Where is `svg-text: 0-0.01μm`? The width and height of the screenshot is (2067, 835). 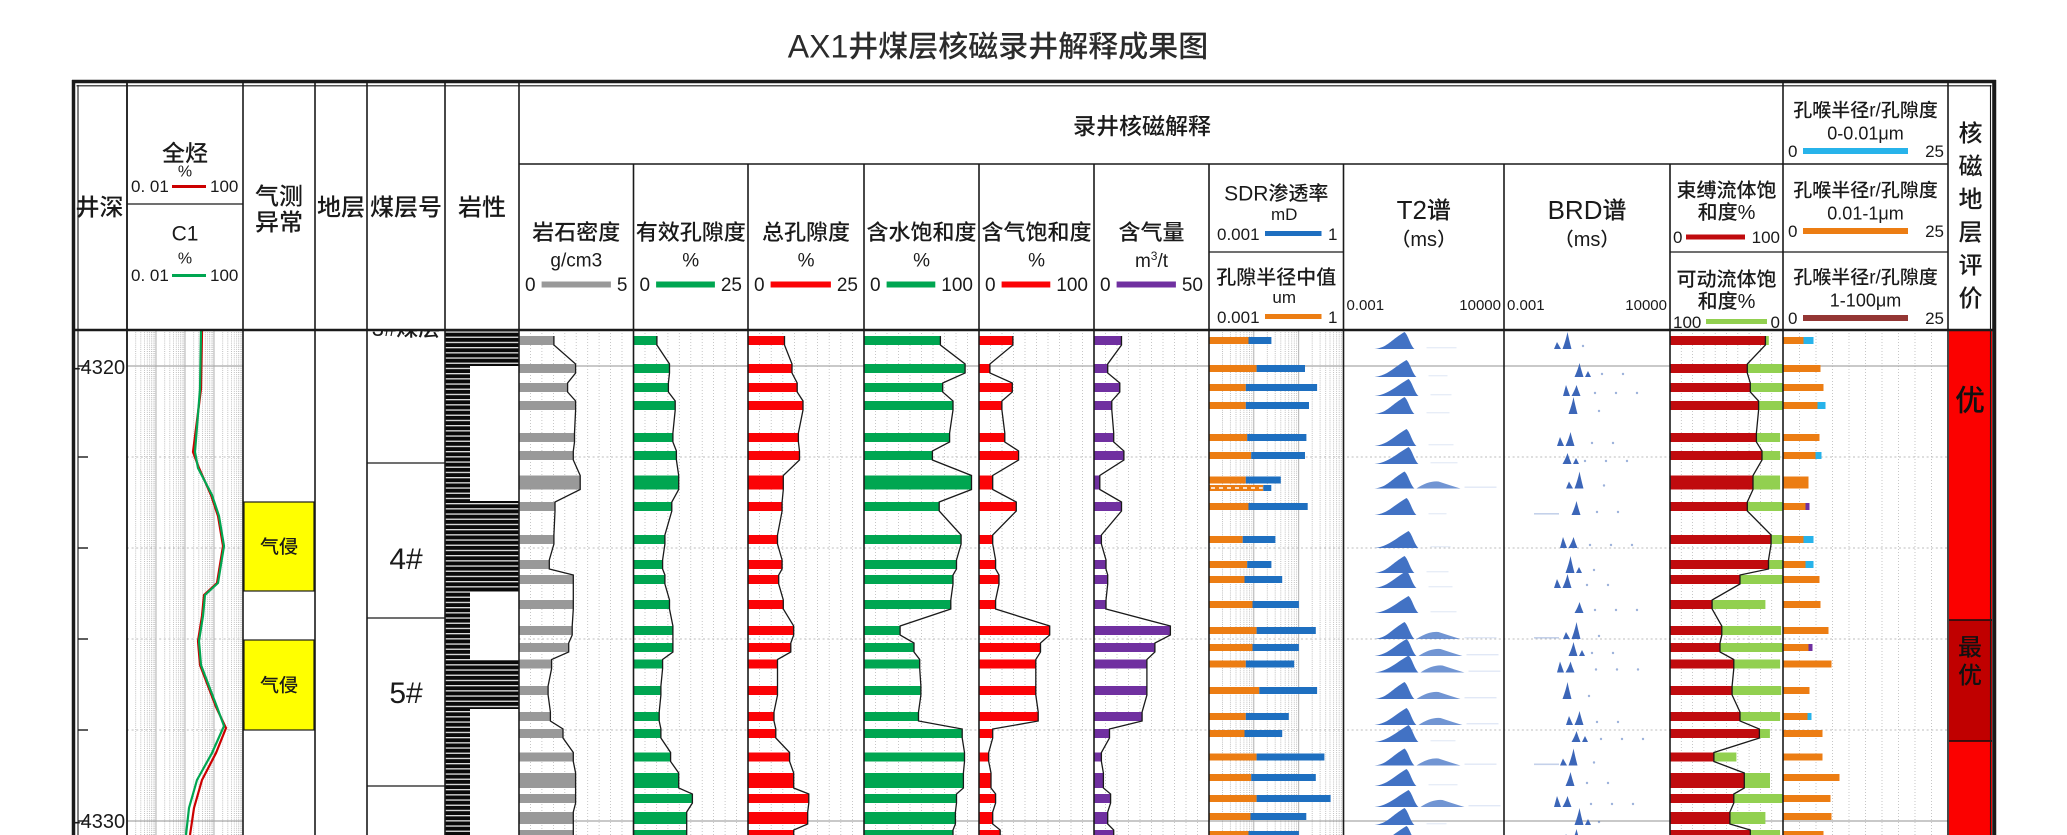
svg-text: 0-0.01μm is located at coordinates (1865, 133).